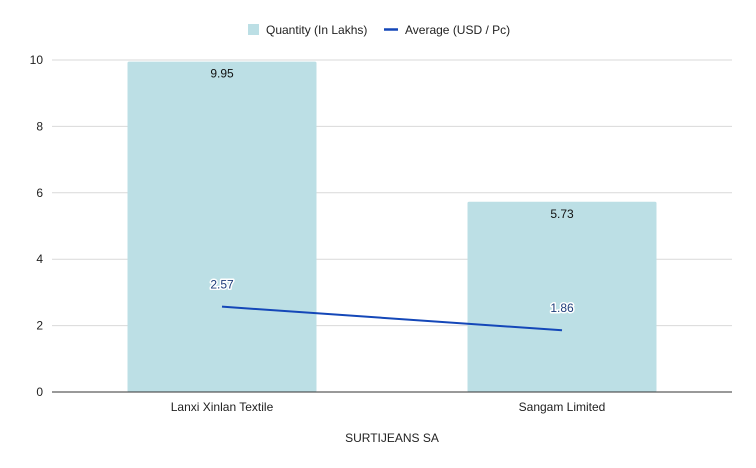 The width and height of the screenshot is (756, 468). I want to click on x-tick-label: Sangam Limited, so click(562, 407).